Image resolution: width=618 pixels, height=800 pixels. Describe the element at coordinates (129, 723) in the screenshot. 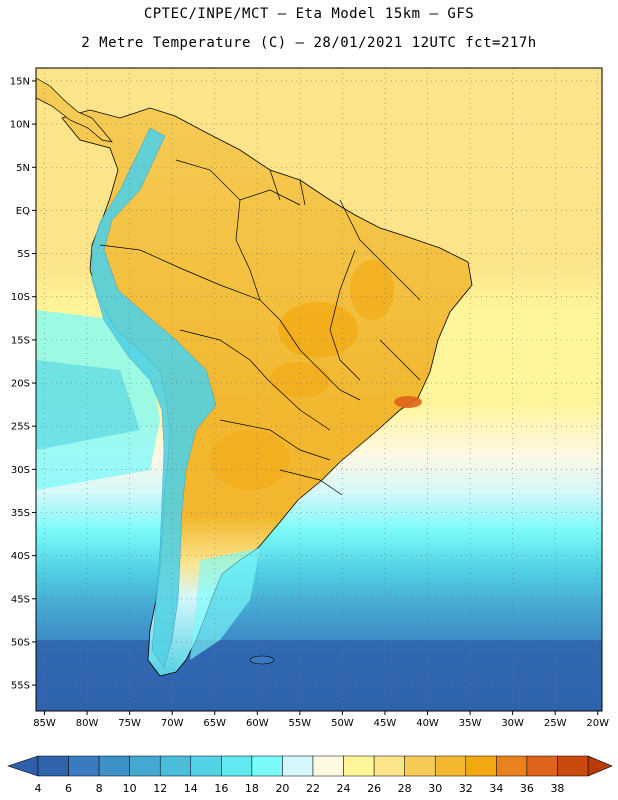

I see `lon-tick-label: 75W` at that location.